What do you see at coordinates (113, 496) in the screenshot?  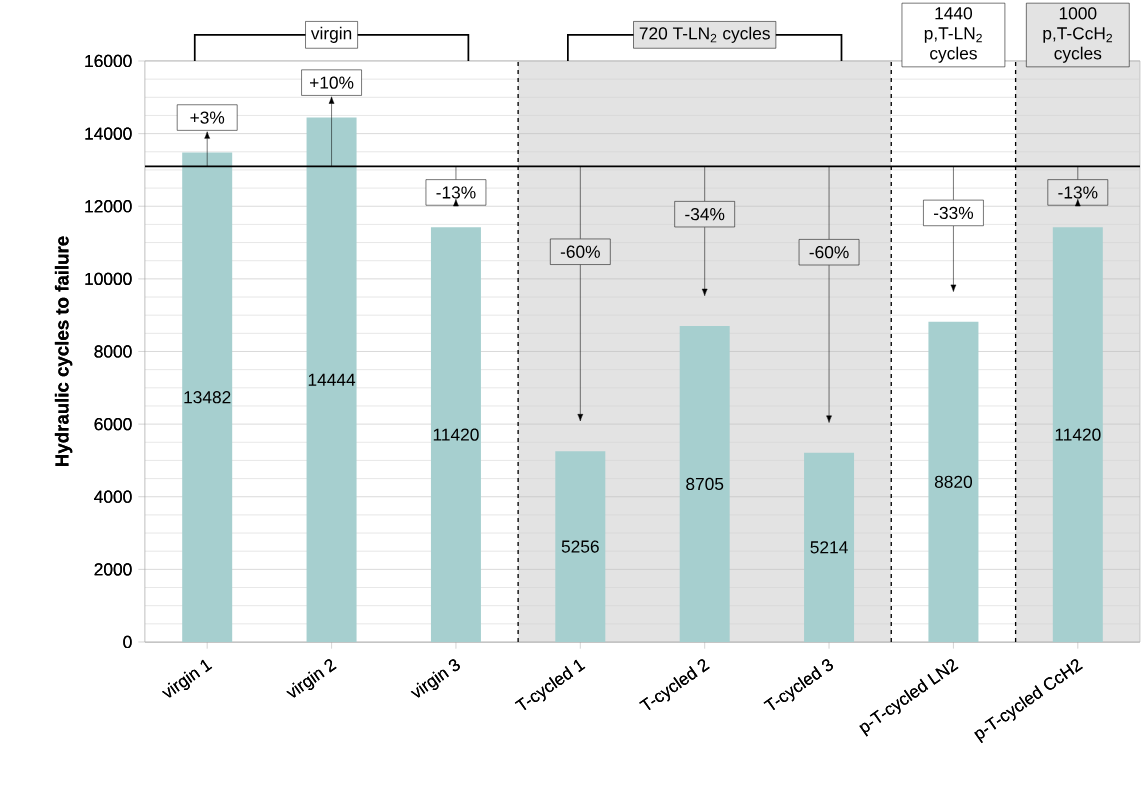 I see `y-tick-label: 4000` at bounding box center [113, 496].